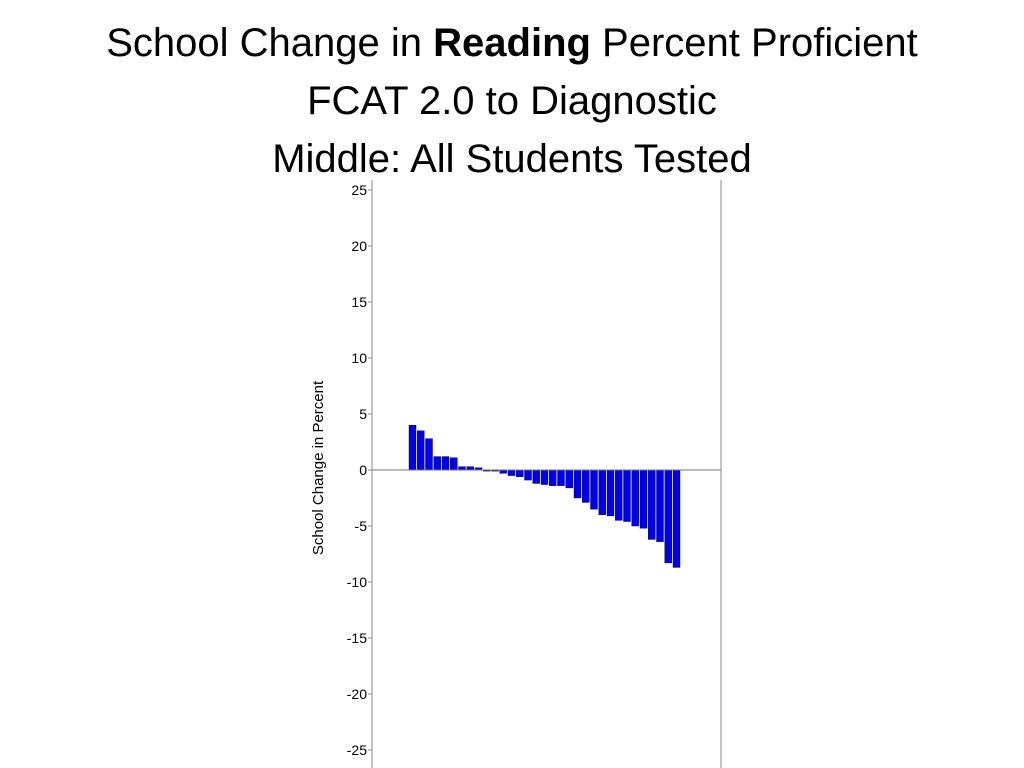 The width and height of the screenshot is (1024, 768). What do you see at coordinates (754, 43) in the screenshot?
I see `title-suffix: Percent Proficient` at bounding box center [754, 43].